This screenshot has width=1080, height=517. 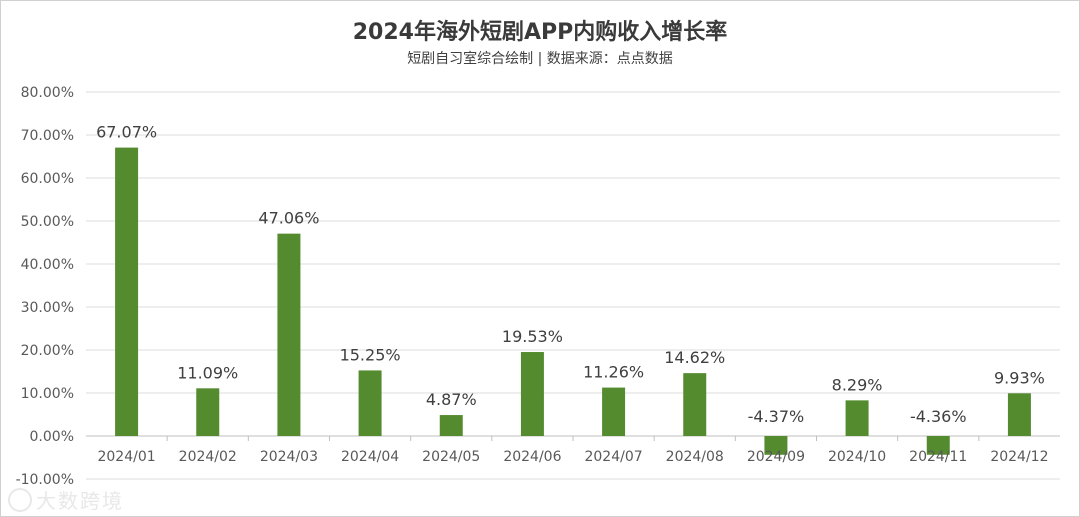 I want to click on chart-title: 2024年海外短剧APP内购收入增长率, so click(x=540, y=32).